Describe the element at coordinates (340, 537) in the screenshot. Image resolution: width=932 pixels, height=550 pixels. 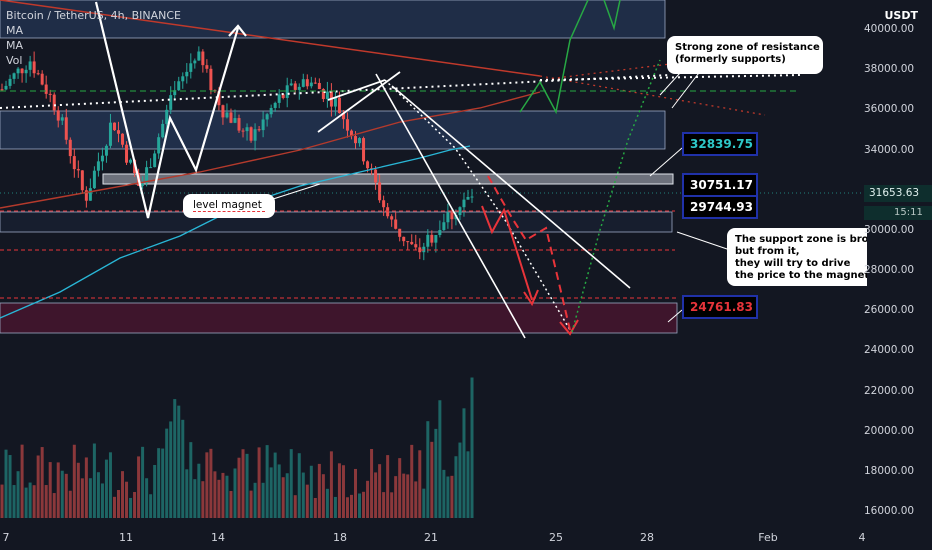
I see `date-tick: 18` at that location.